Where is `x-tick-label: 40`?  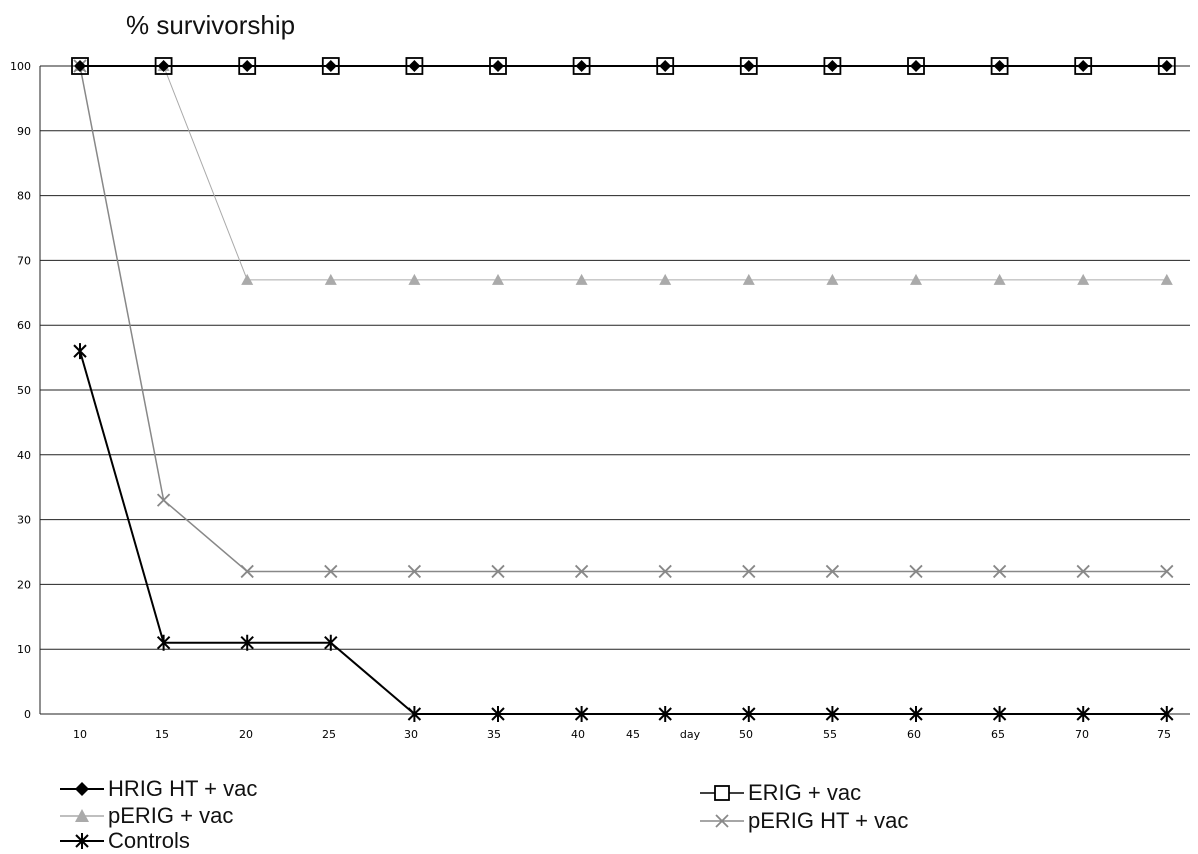 x-tick-label: 40 is located at coordinates (578, 734).